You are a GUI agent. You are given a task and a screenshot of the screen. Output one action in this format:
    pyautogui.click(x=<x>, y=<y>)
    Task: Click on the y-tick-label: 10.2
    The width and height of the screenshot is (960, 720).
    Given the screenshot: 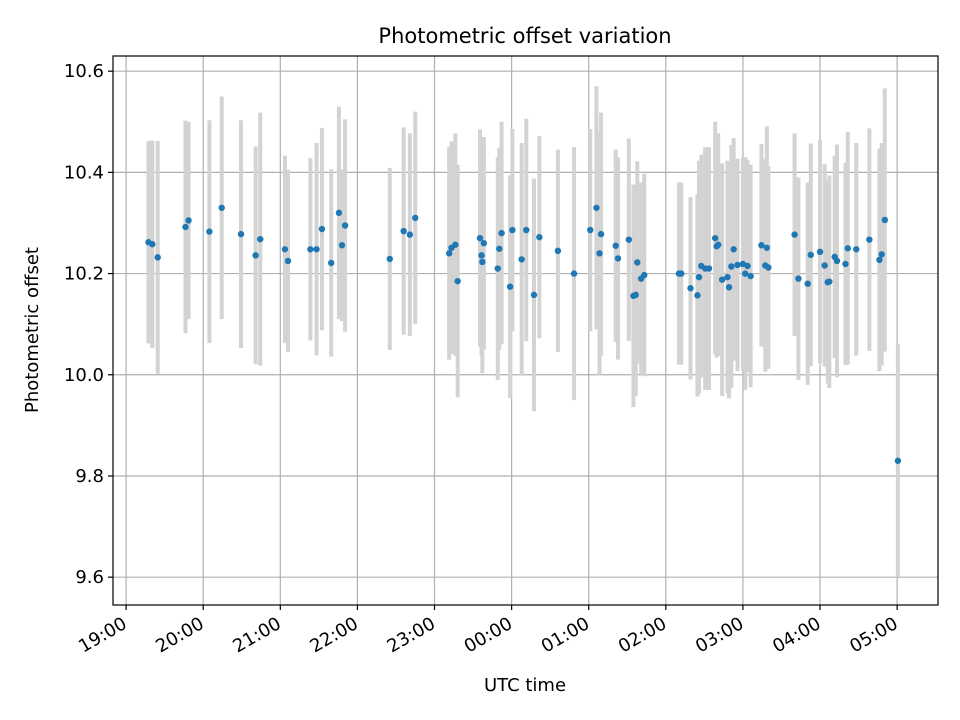 What is the action you would take?
    pyautogui.click(x=84, y=274)
    